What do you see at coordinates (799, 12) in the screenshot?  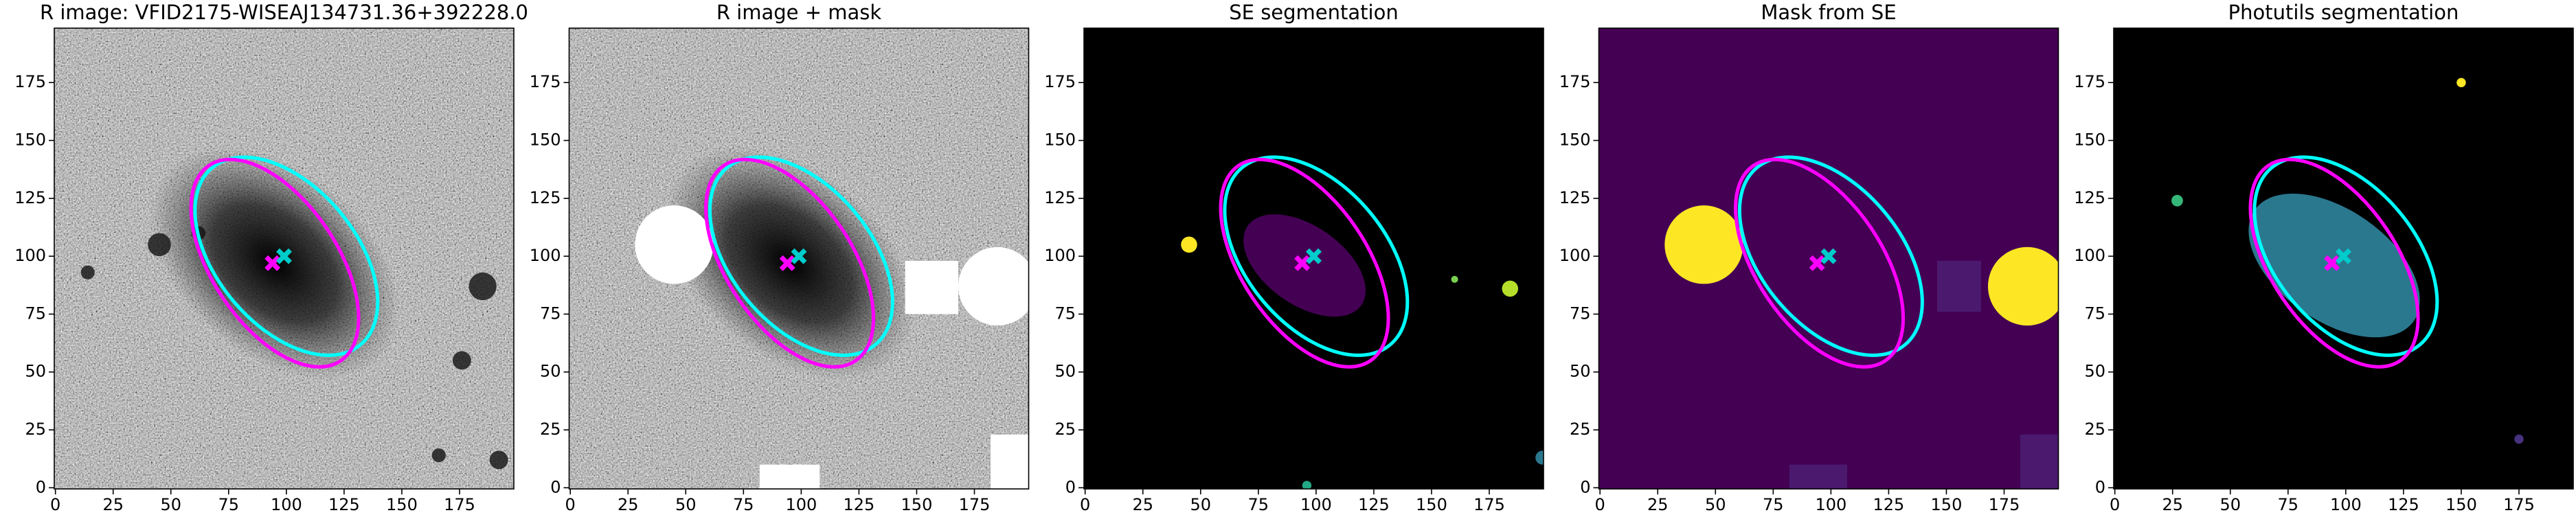 I see `panel-title: R image + mask` at bounding box center [799, 12].